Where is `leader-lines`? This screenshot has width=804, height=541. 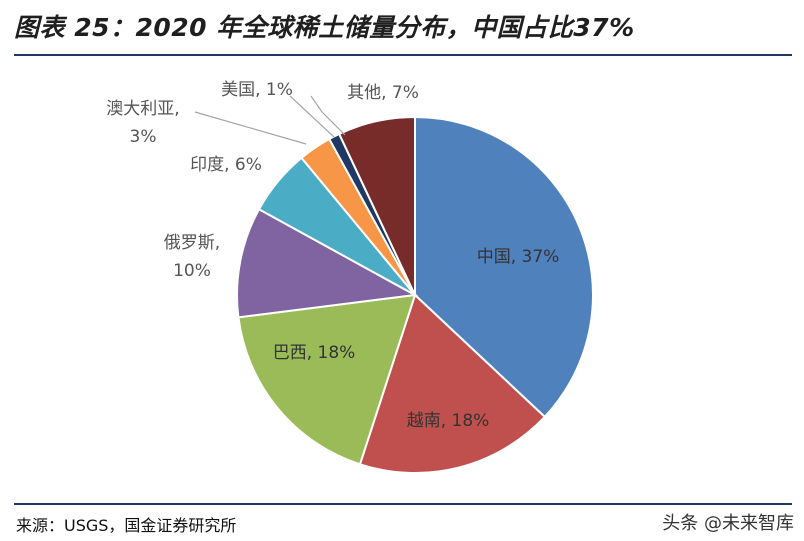 leader-lines is located at coordinates (270, 120).